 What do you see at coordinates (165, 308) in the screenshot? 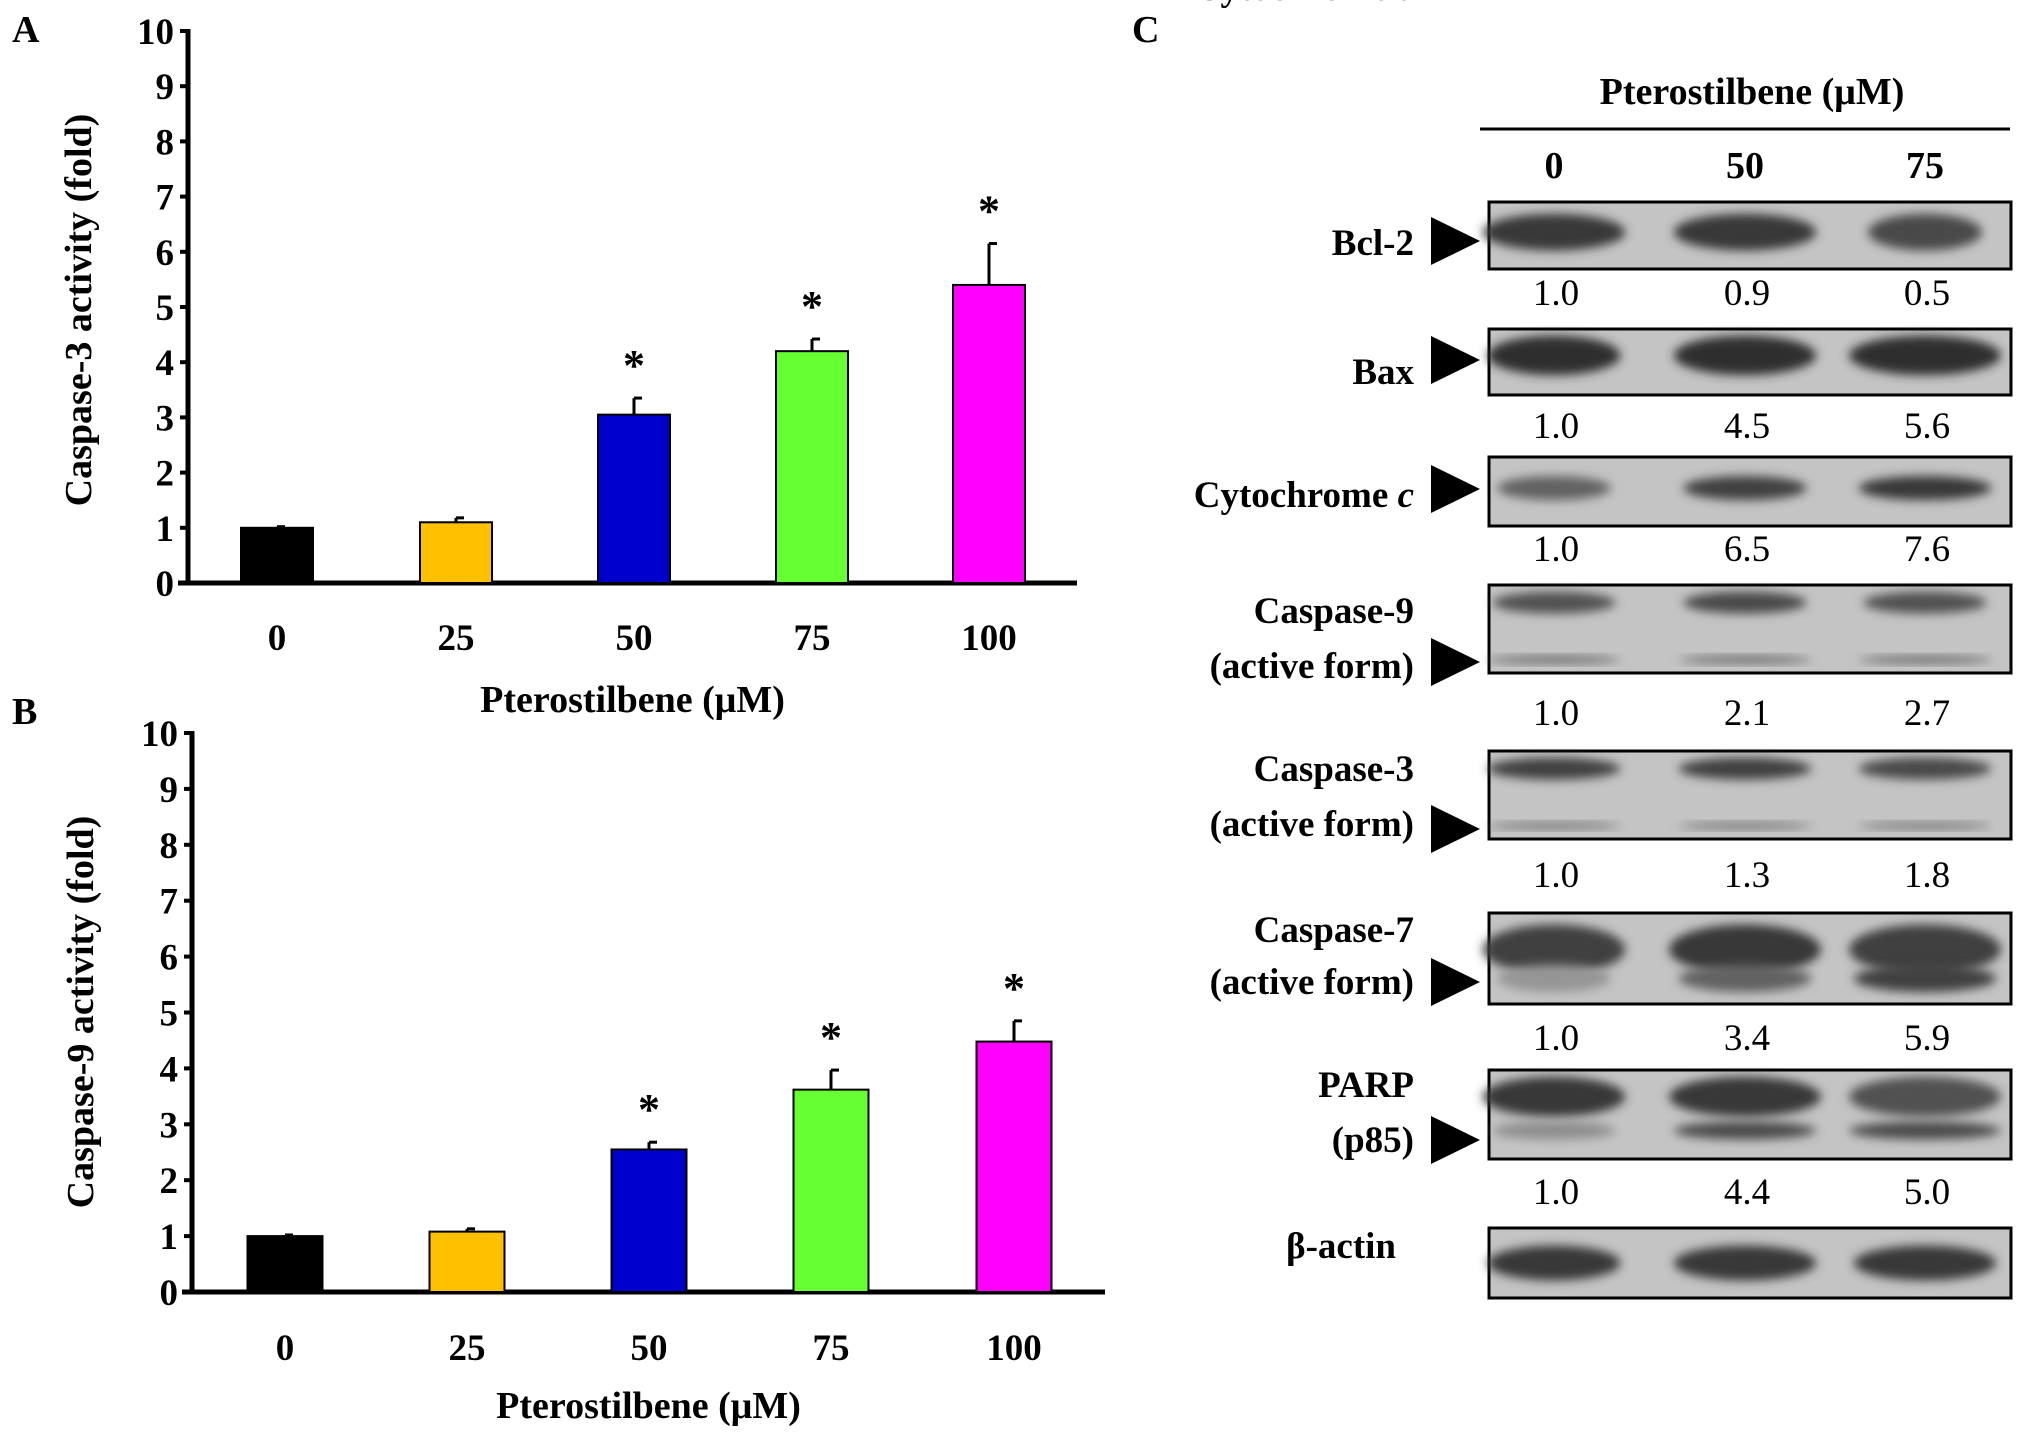
I see `y-tick-label: 5` at bounding box center [165, 308].